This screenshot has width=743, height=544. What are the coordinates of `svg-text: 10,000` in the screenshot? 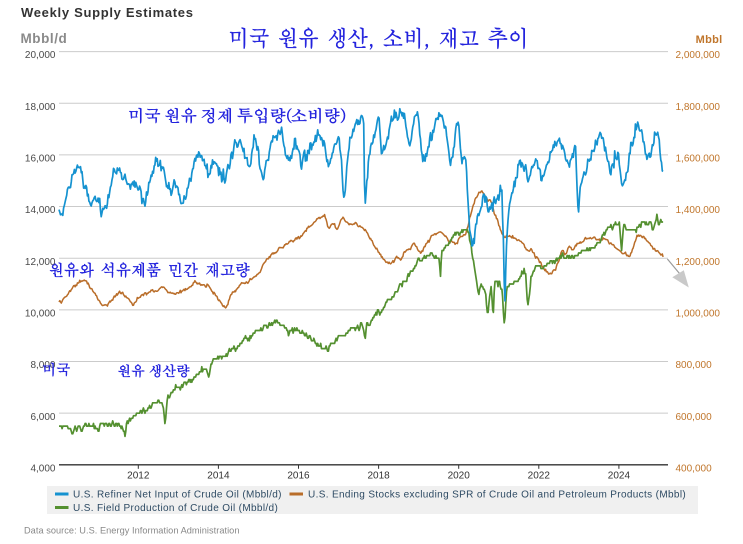 It's located at (40, 314).